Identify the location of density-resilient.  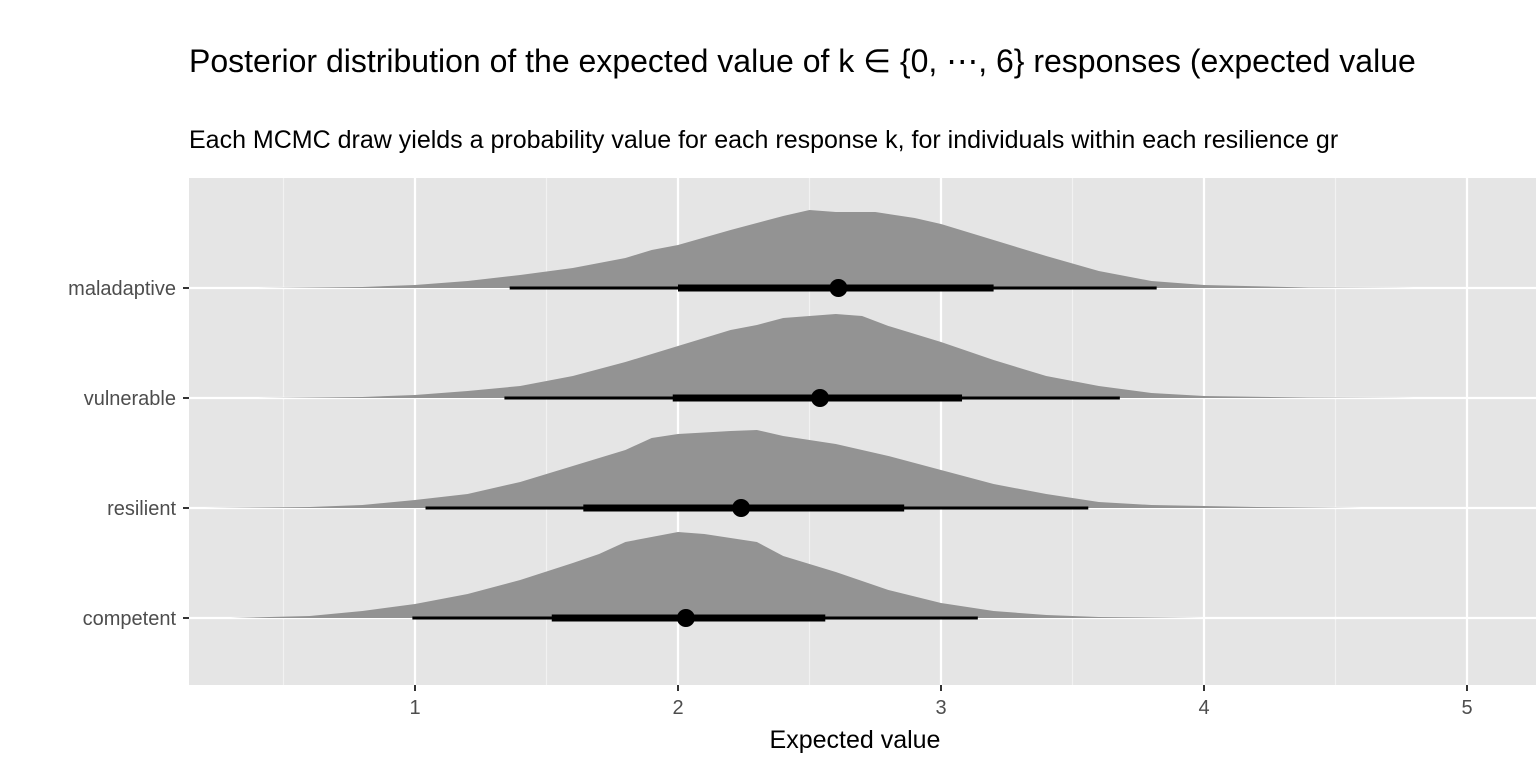
(783, 469).